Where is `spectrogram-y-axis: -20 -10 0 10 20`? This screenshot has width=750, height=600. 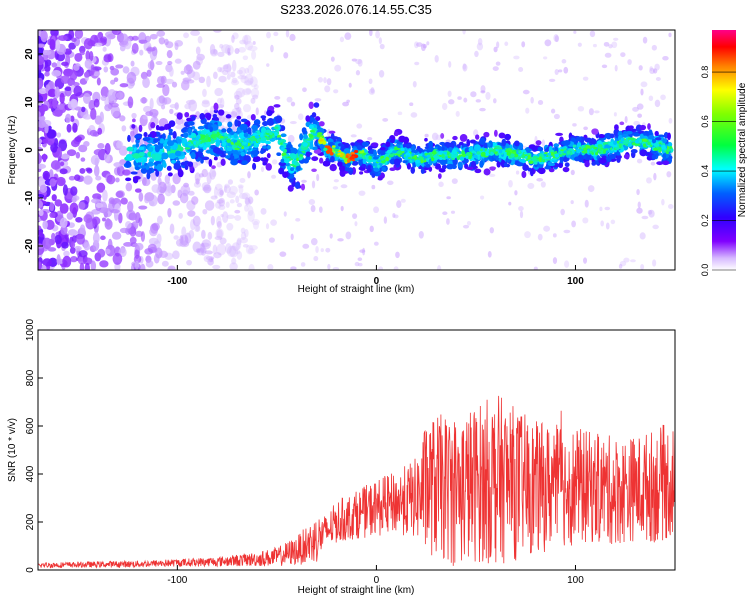
spectrogram-y-axis: -20 -10 0 10 20 is located at coordinates (33, 150).